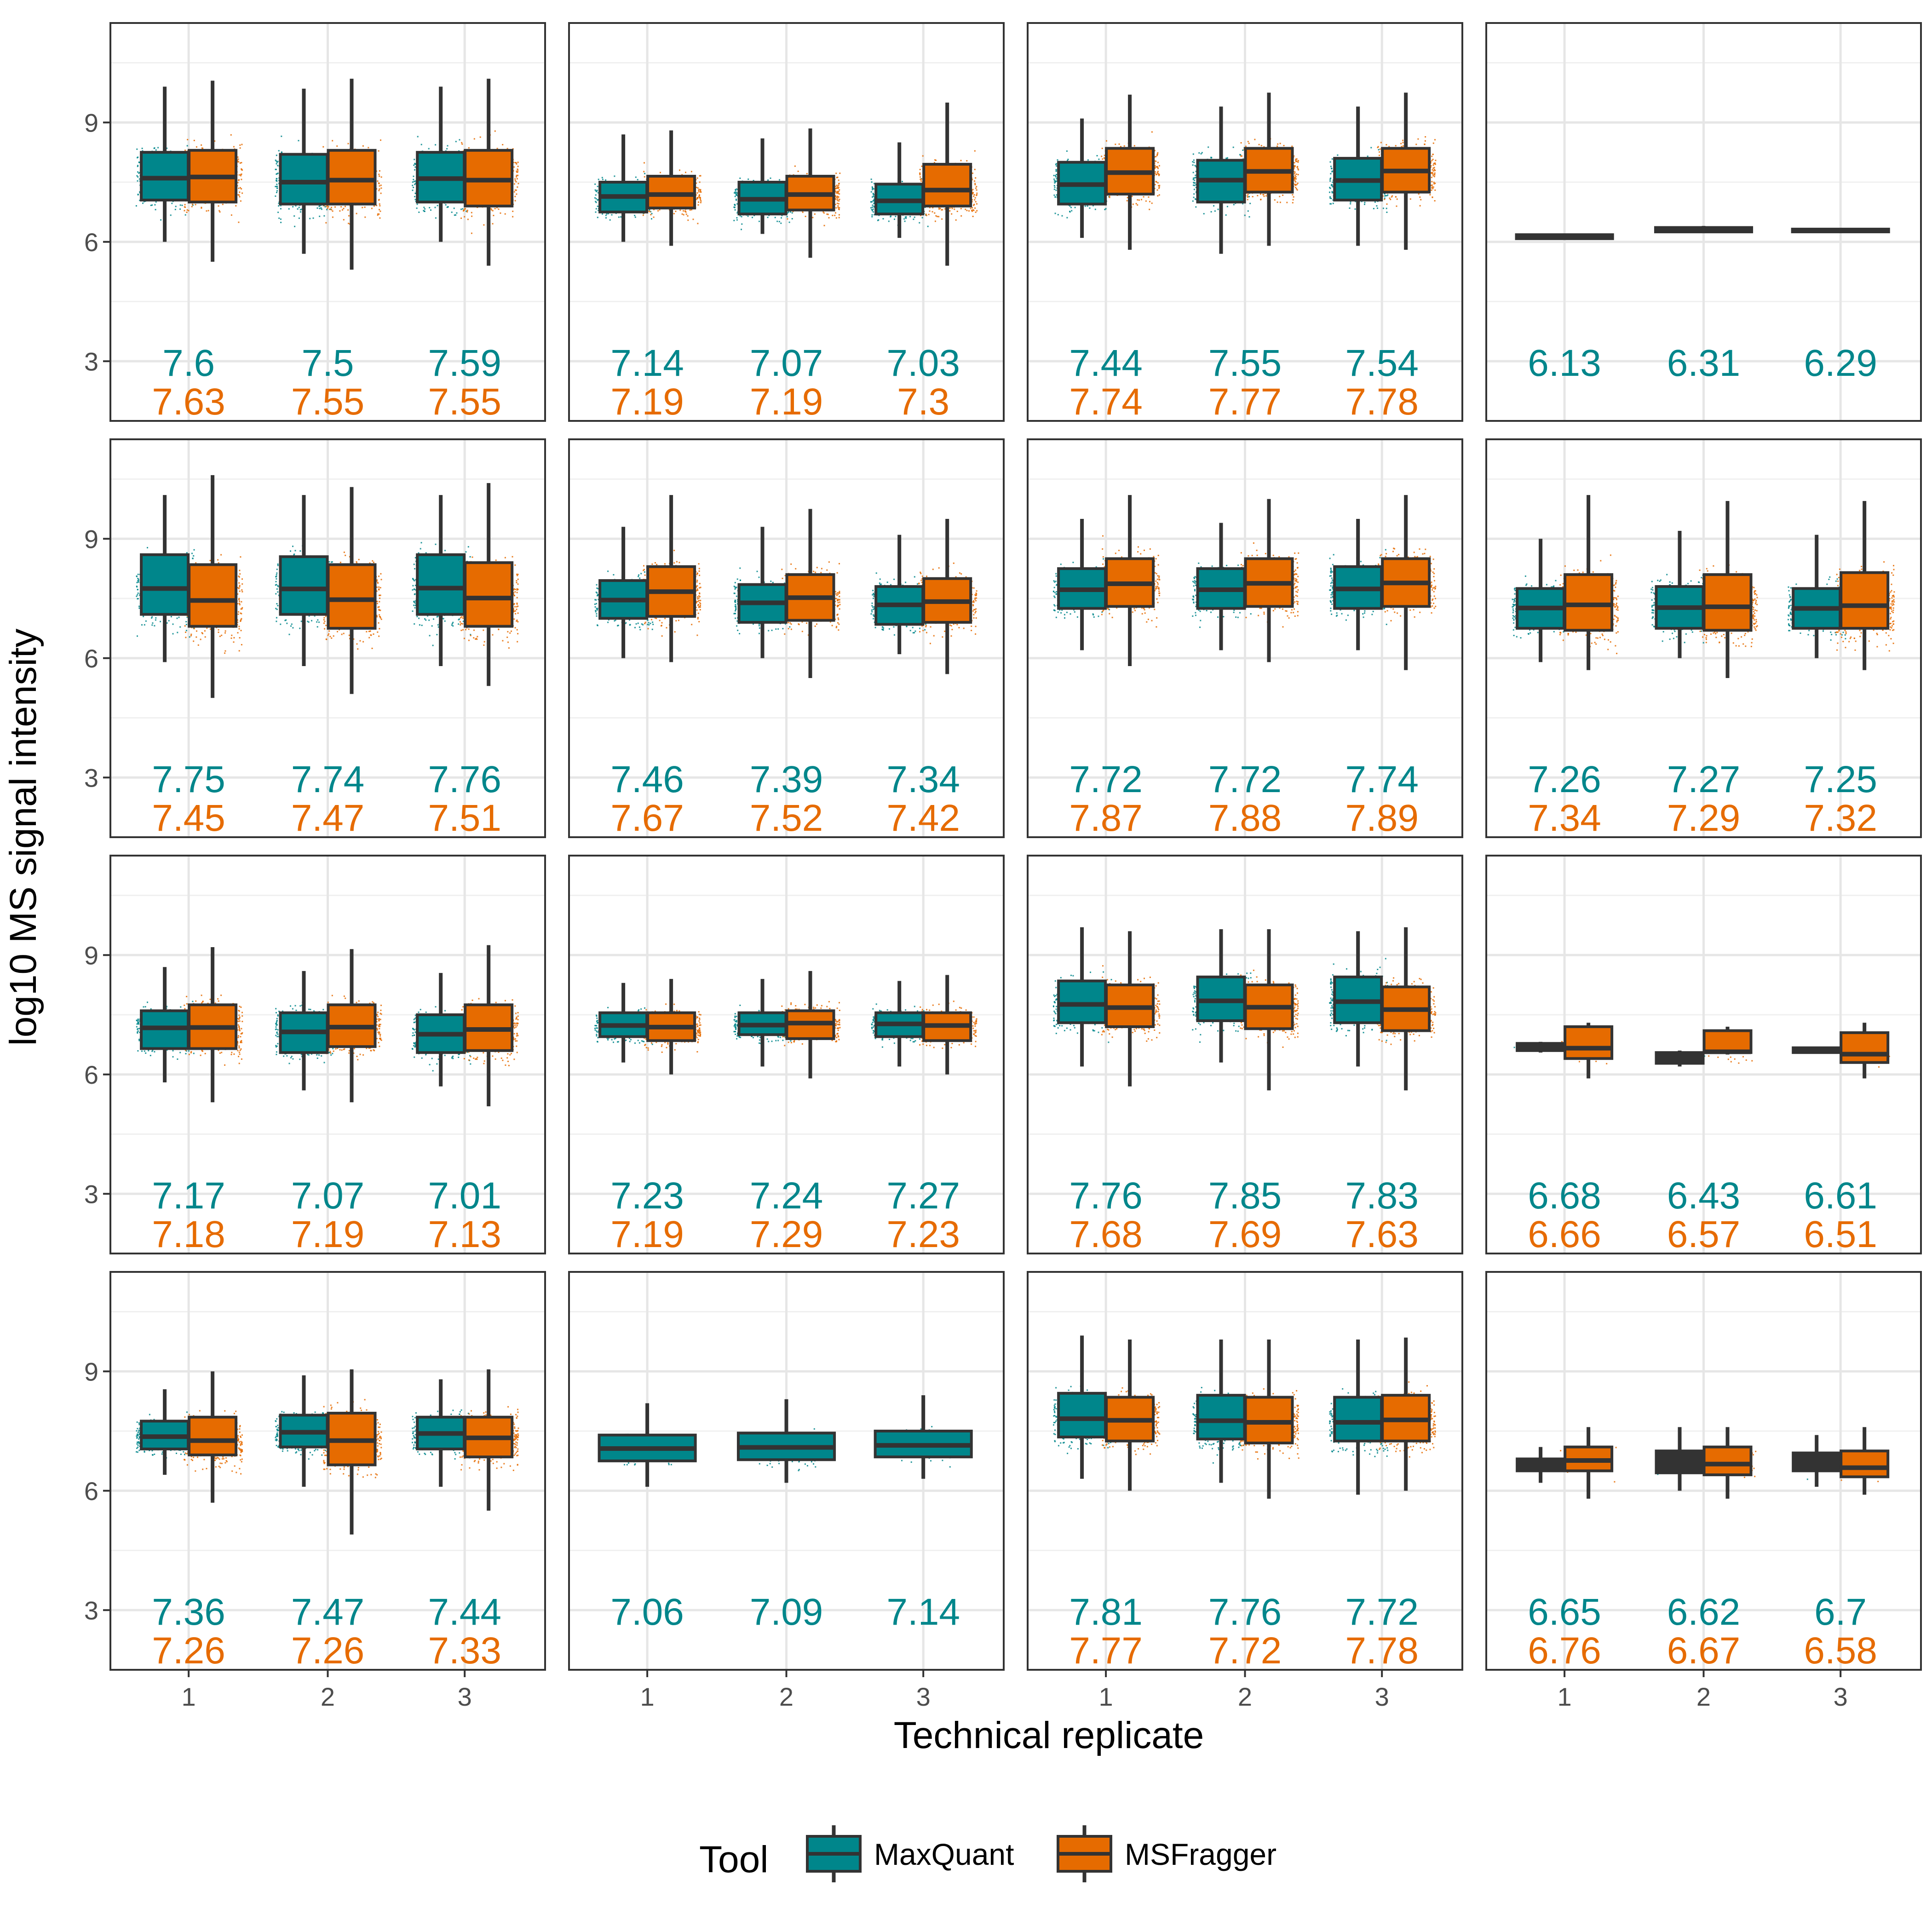 The width and height of the screenshot is (1932, 1932). Describe the element at coordinates (328, 363) in the screenshot. I see `median-label-maxquant: 7.5` at that location.